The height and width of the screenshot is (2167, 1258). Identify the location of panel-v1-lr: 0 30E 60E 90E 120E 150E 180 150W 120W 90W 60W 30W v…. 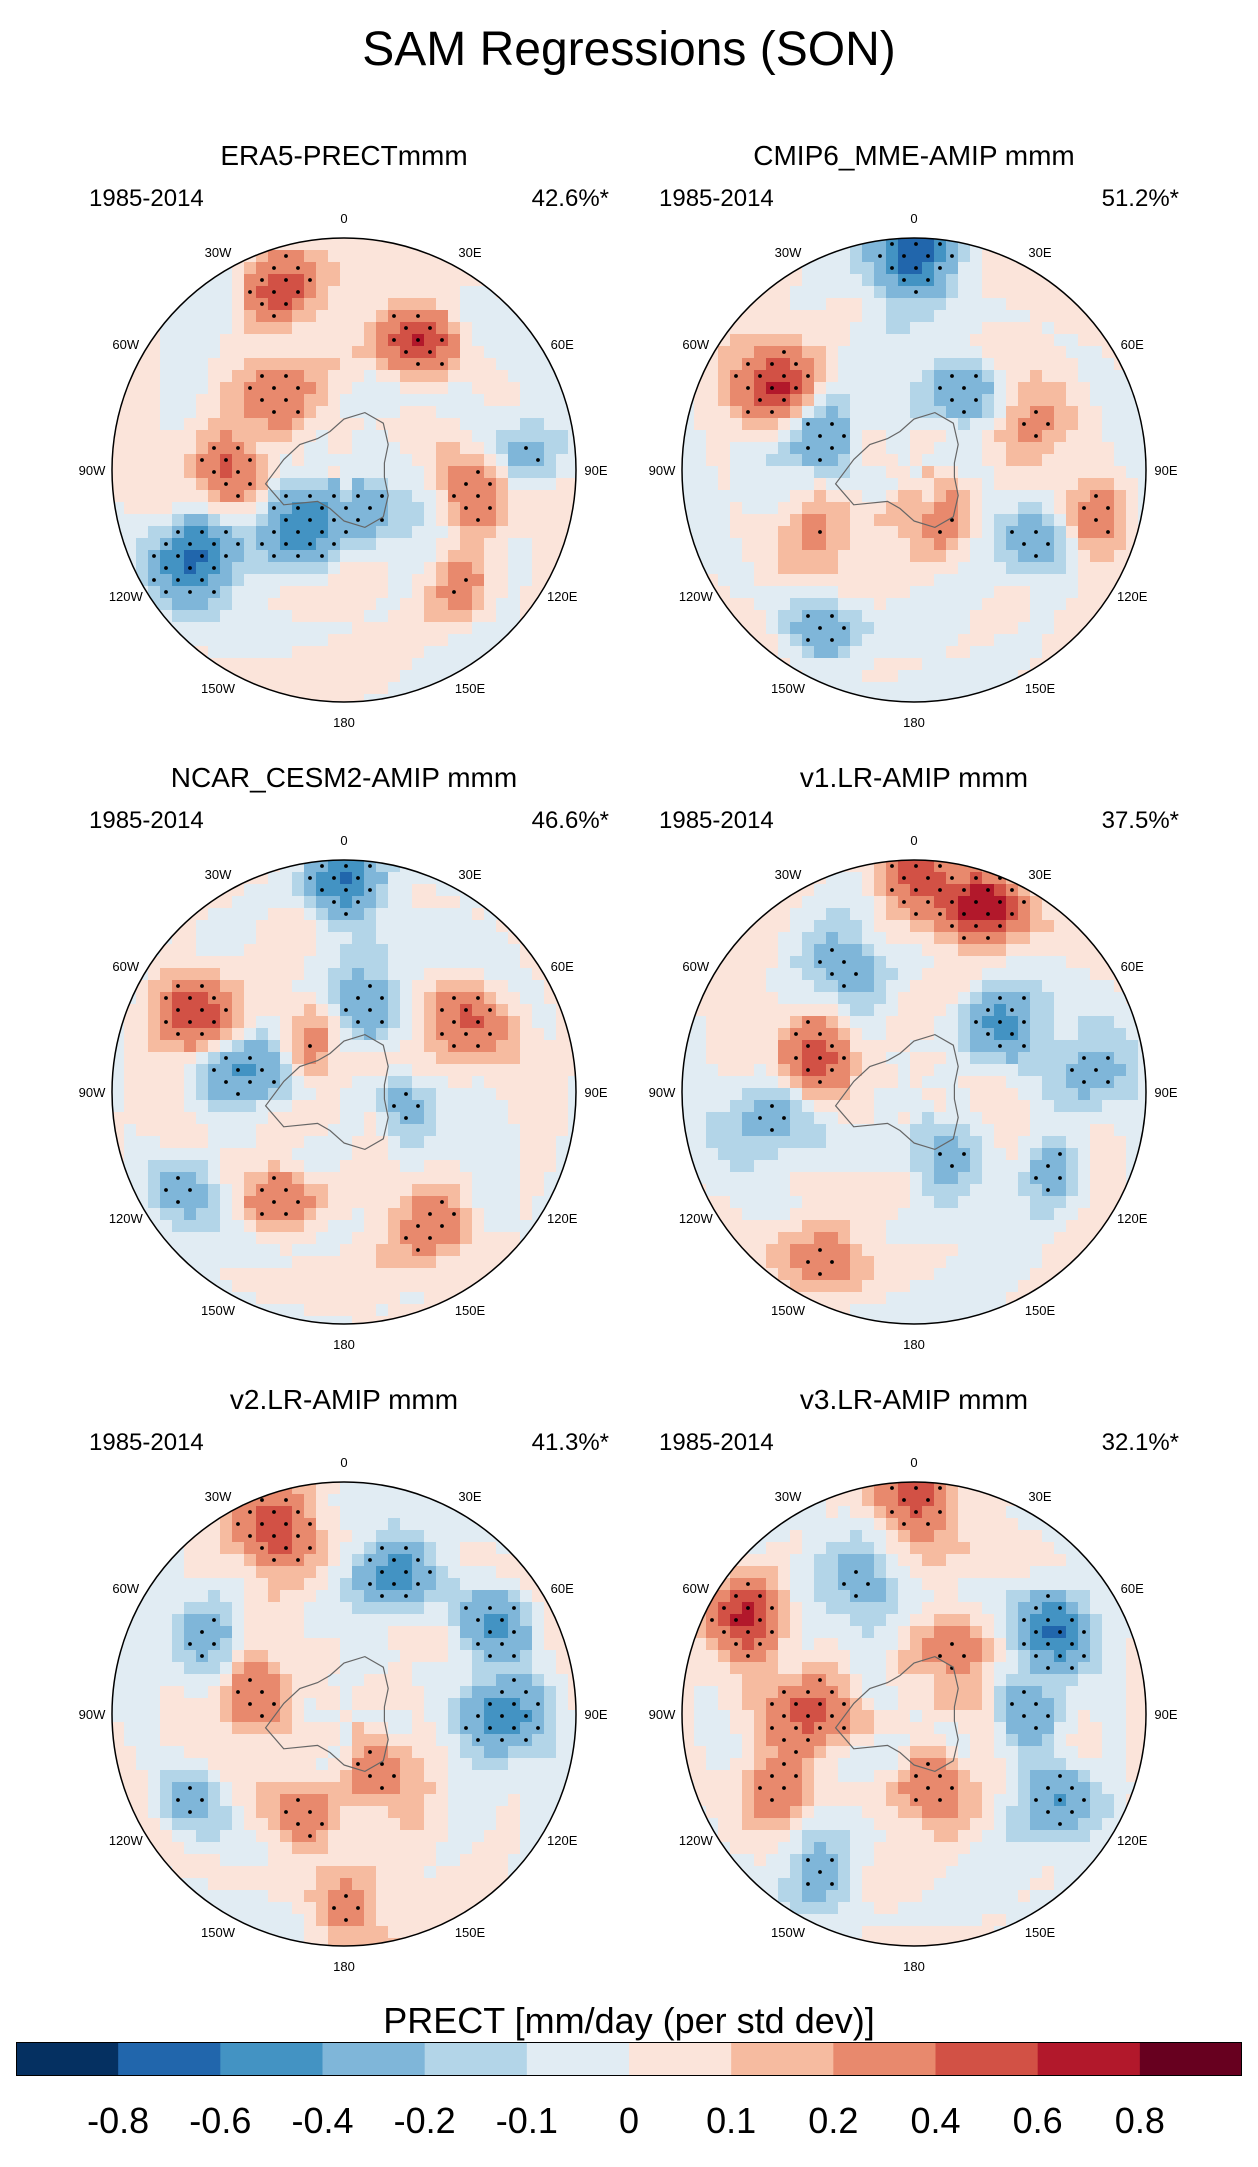
(914, 1062).